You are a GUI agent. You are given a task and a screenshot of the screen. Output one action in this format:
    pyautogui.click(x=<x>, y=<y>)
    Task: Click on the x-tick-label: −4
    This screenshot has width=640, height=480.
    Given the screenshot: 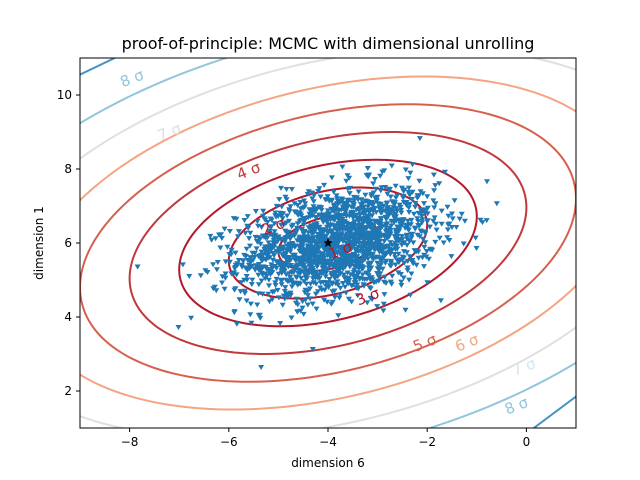 What is the action you would take?
    pyautogui.click(x=328, y=442)
    